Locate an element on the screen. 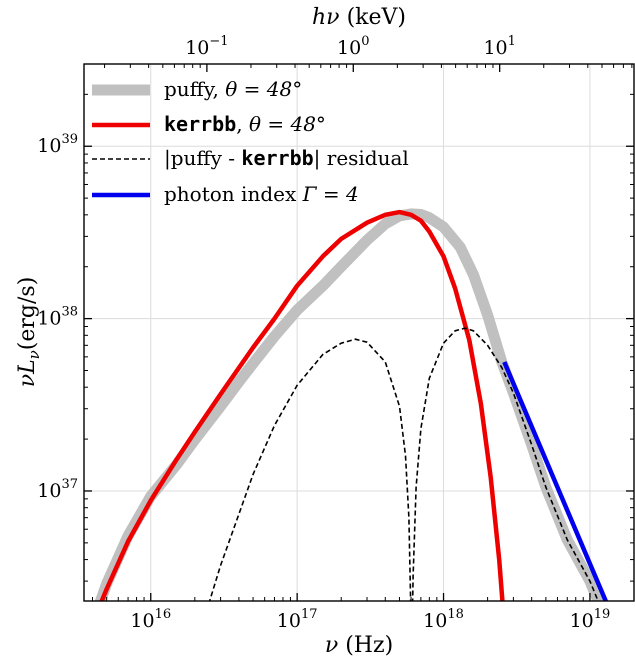 Image resolution: width=635 pixels, height=659 pixels. top-tick-label: 10⁻¹ is located at coordinates (206, 46).